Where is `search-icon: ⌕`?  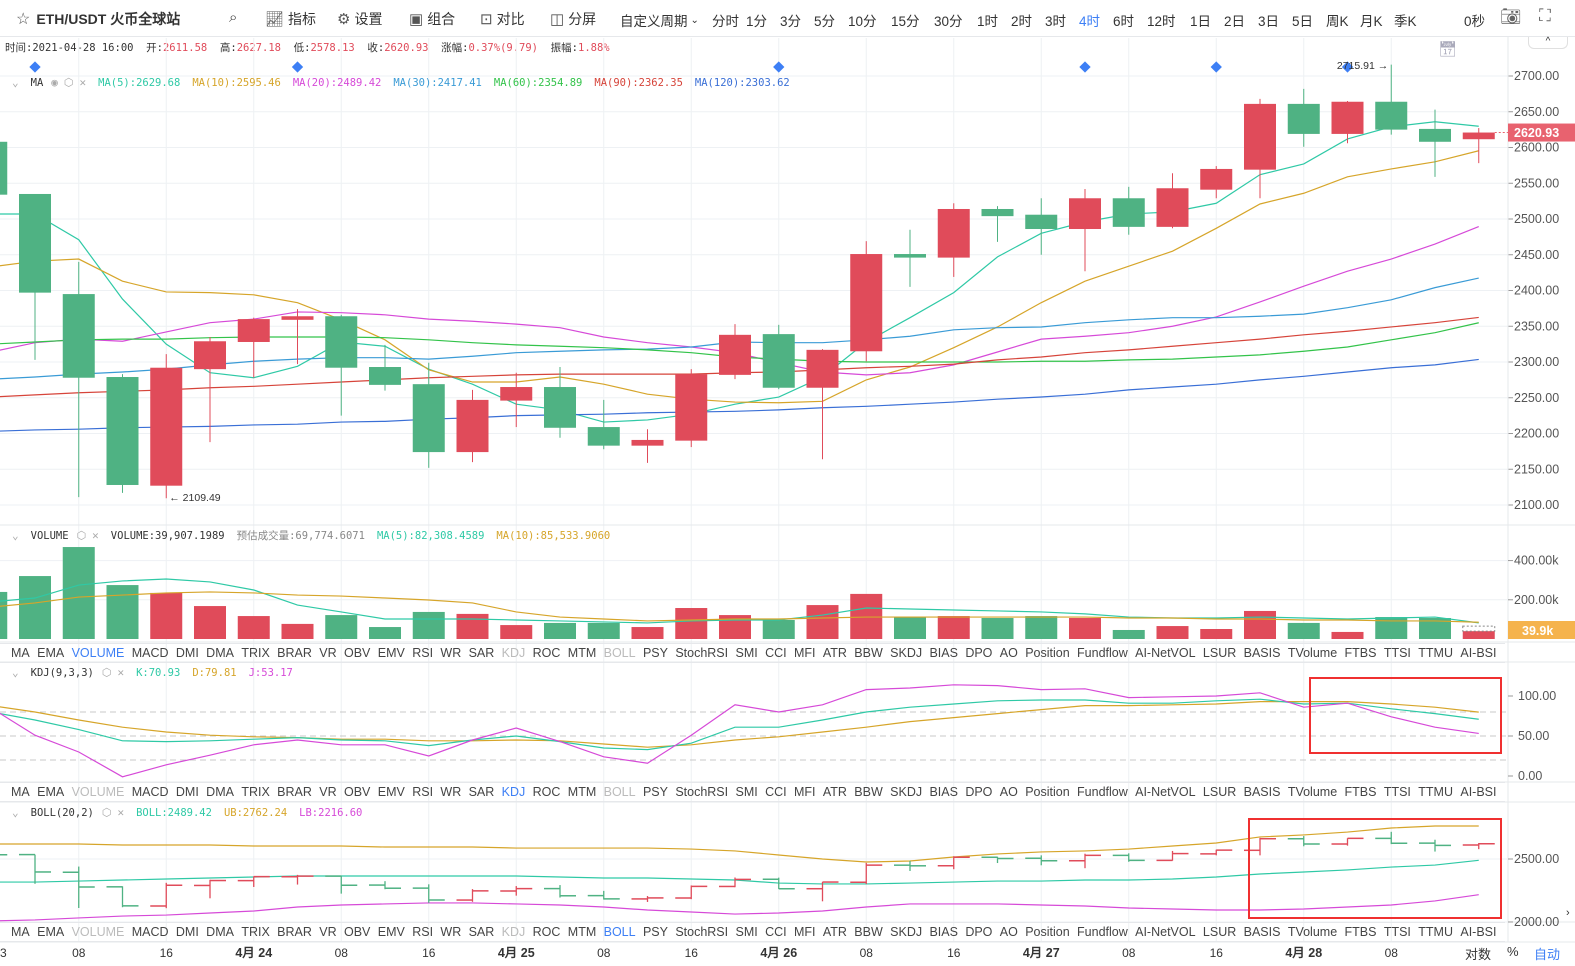 search-icon: ⌕ is located at coordinates (233, 17).